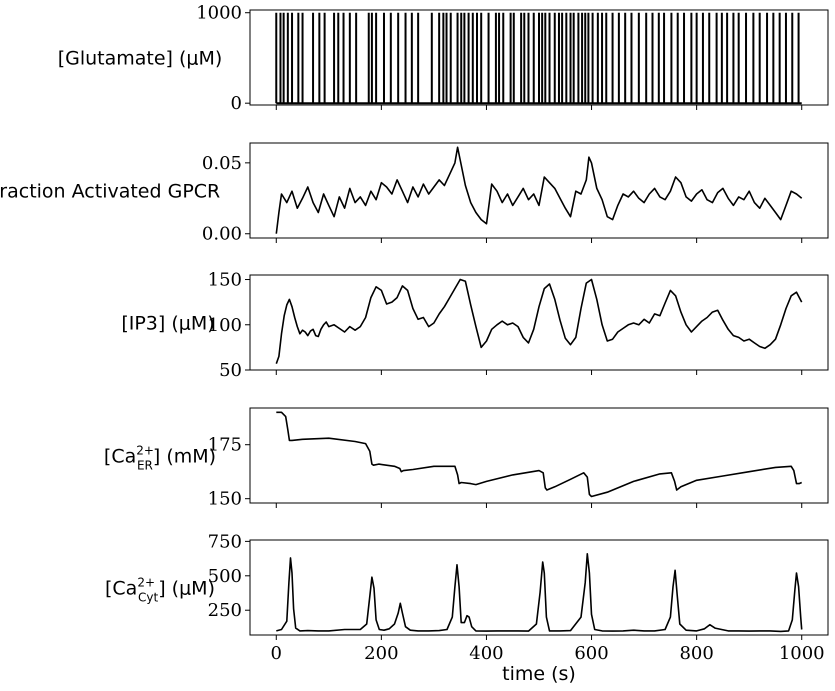 Image resolution: width=835 pixels, height=691 pixels. What do you see at coordinates (539, 674) in the screenshot?
I see `x-axis-label: time (s)` at bounding box center [539, 674].